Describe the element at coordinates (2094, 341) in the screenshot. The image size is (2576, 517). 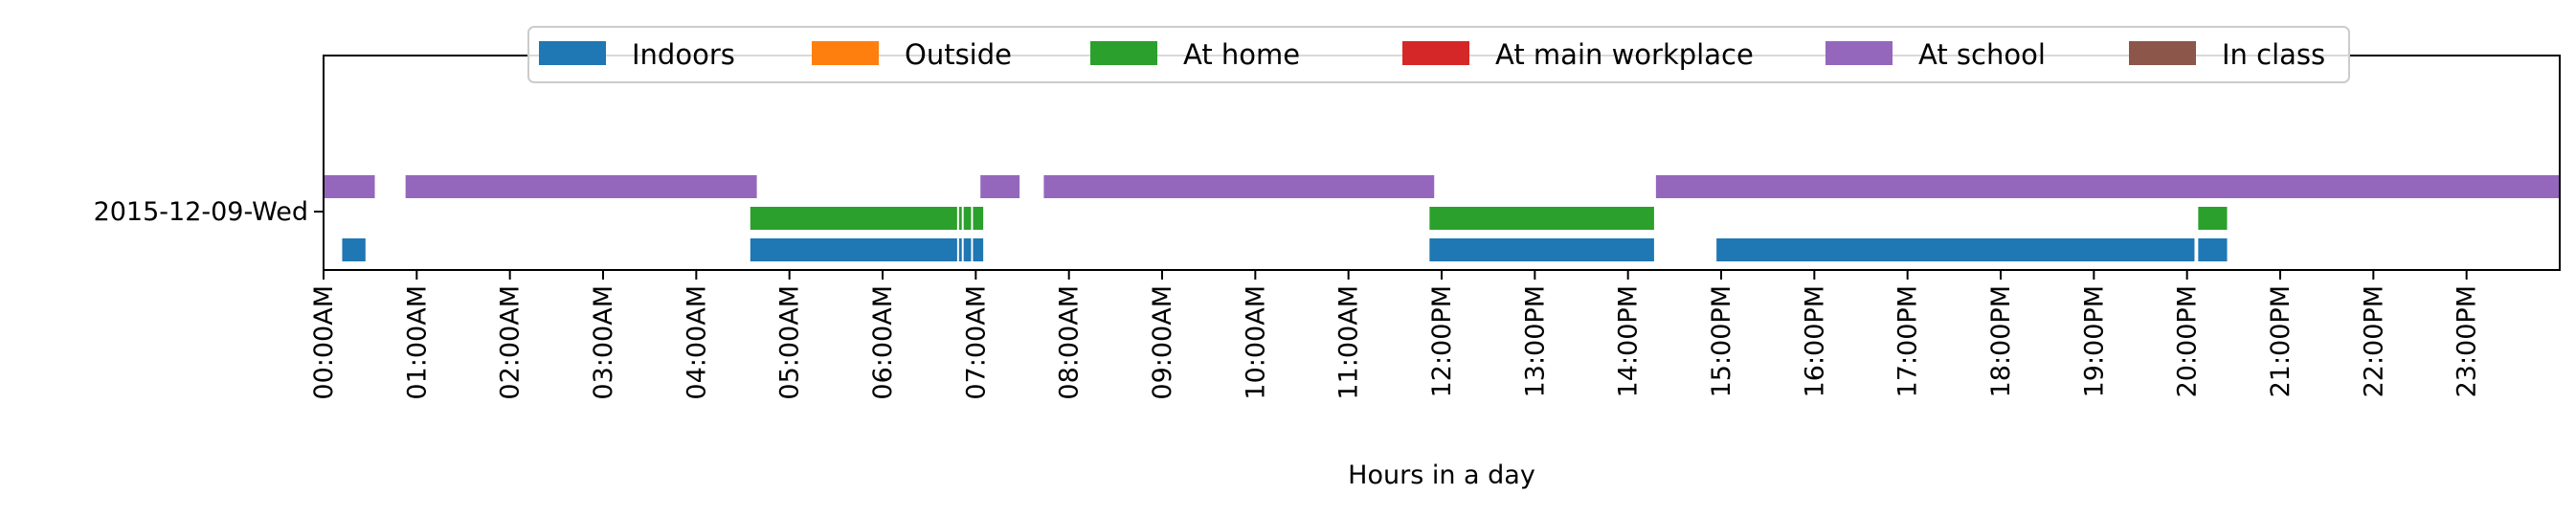
I see `x-tick-label: 19:00PM` at that location.